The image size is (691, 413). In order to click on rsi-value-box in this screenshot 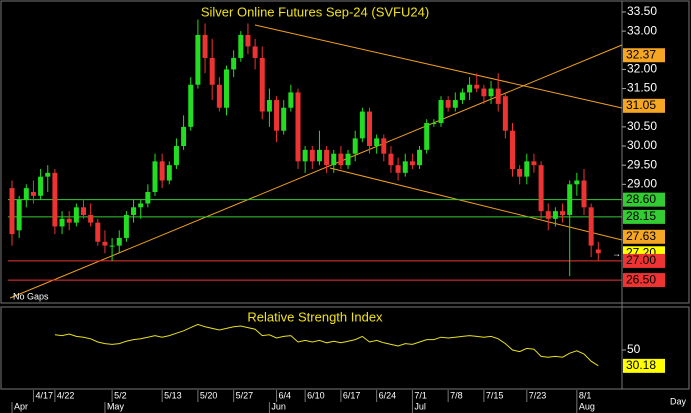, I will do `click(644, 365)`.